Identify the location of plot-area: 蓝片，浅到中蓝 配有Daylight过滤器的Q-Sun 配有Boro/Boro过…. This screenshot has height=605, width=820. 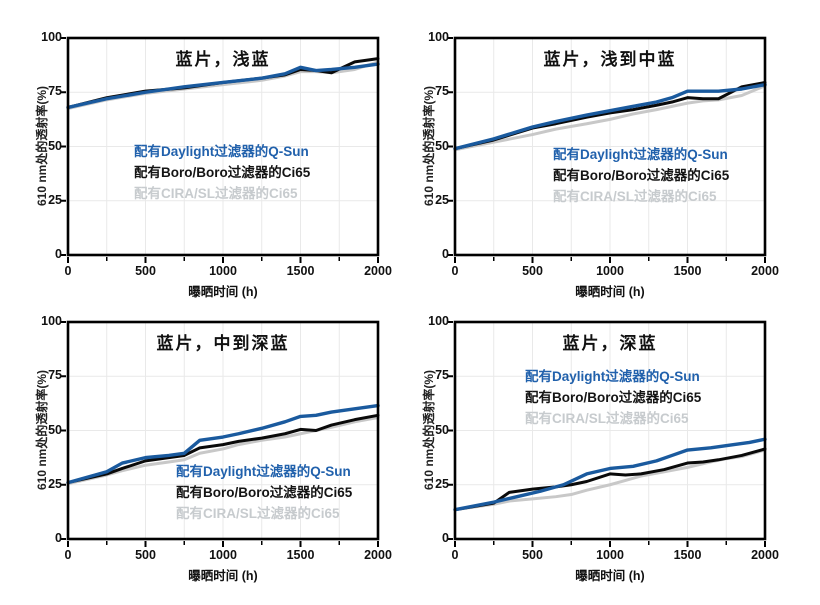
(607, 149).